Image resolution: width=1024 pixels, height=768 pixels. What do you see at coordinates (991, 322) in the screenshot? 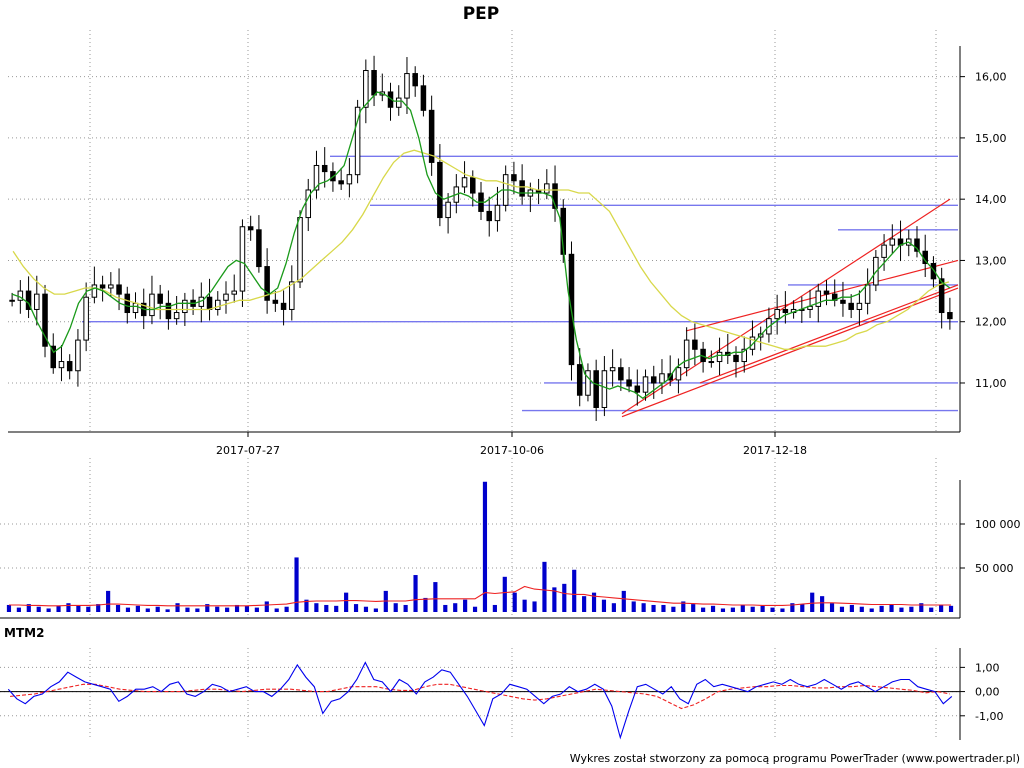
I see `price-y-tick-label: 12,00` at bounding box center [991, 322].